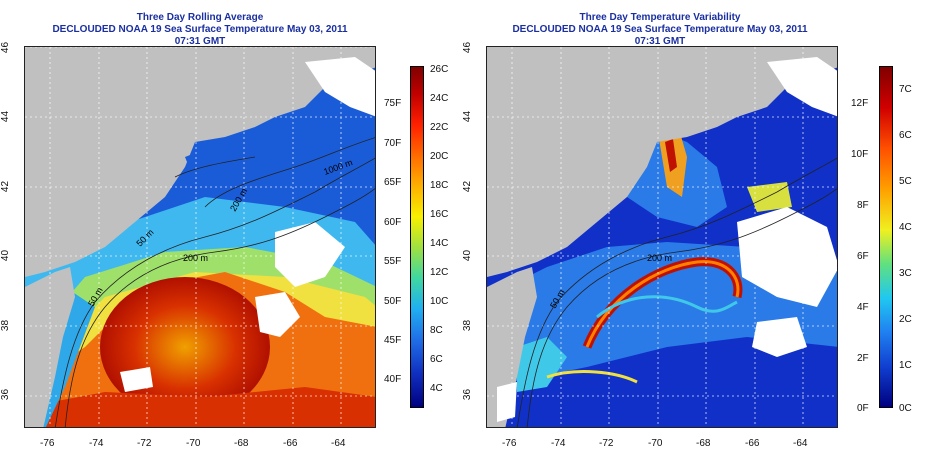 This screenshot has width=950, height=475. I want to click on right-cb-c-1: 1C, so click(905, 365).